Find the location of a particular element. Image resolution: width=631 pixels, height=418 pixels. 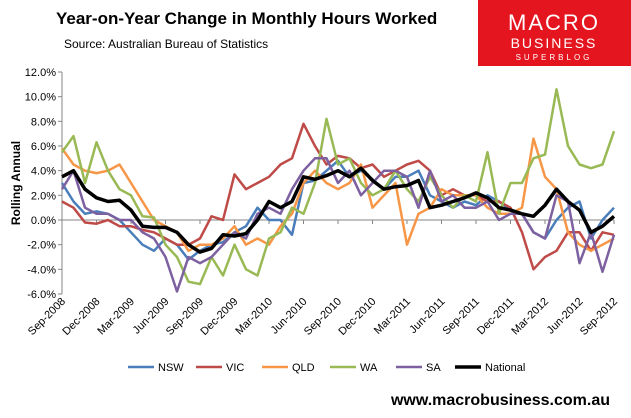

x-tick-label: Mar-2009 is located at coordinates (116, 317).